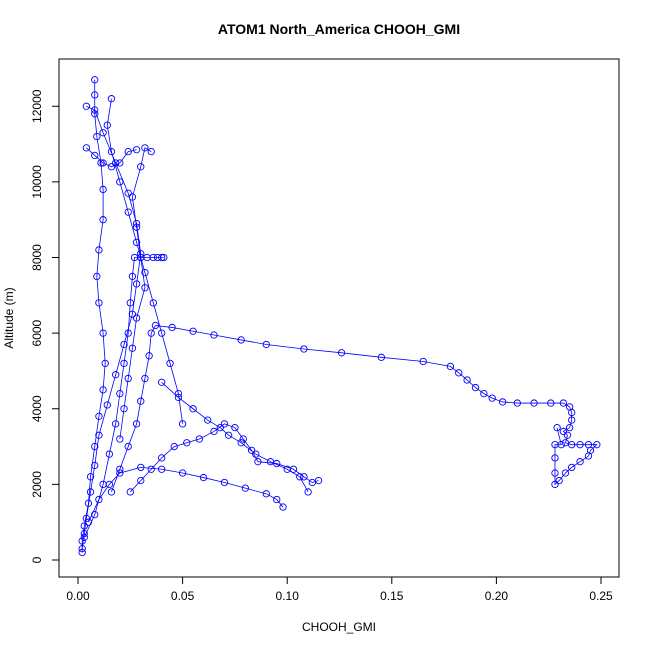 Image resolution: width=650 pixels, height=650 pixels. What do you see at coordinates (37, 106) in the screenshot?
I see `y-tick-label: 12000` at bounding box center [37, 106].